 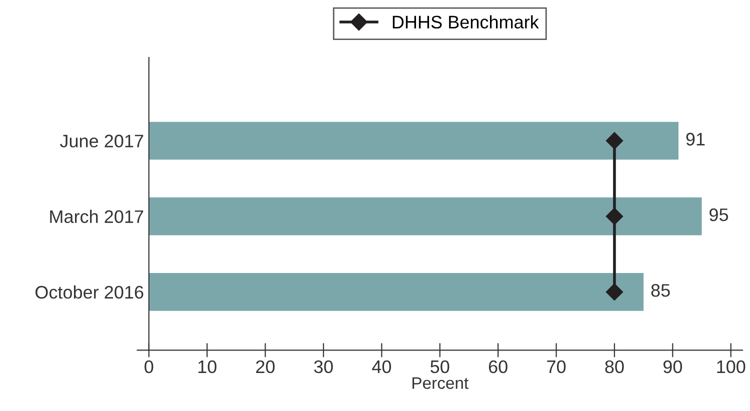 I want to click on data-label: 91, so click(x=695, y=139).